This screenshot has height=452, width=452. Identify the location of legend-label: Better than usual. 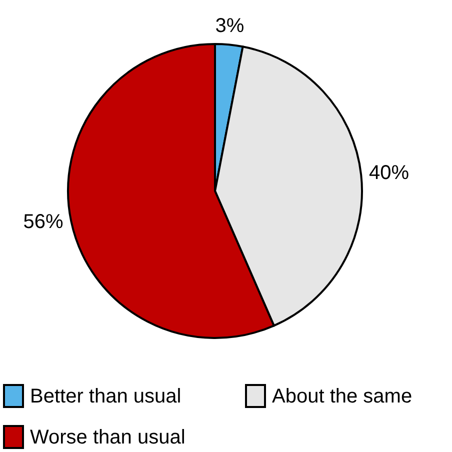
(106, 396).